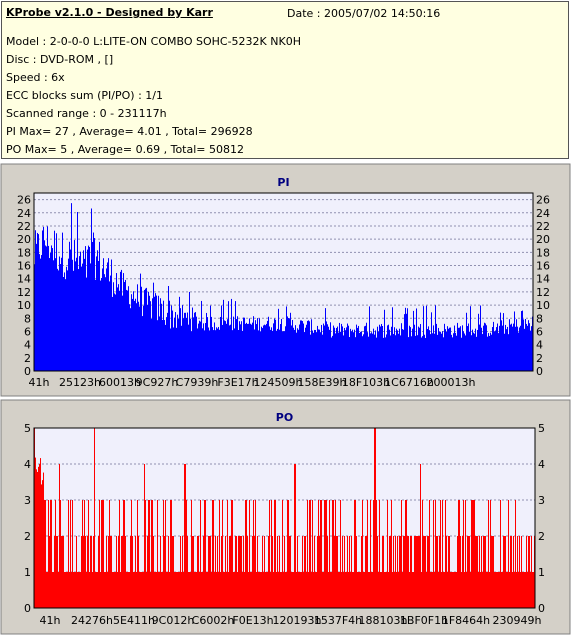  Describe the element at coordinates (539, 358) in the screenshot. I see `pi-y-tick-right: 2` at that location.